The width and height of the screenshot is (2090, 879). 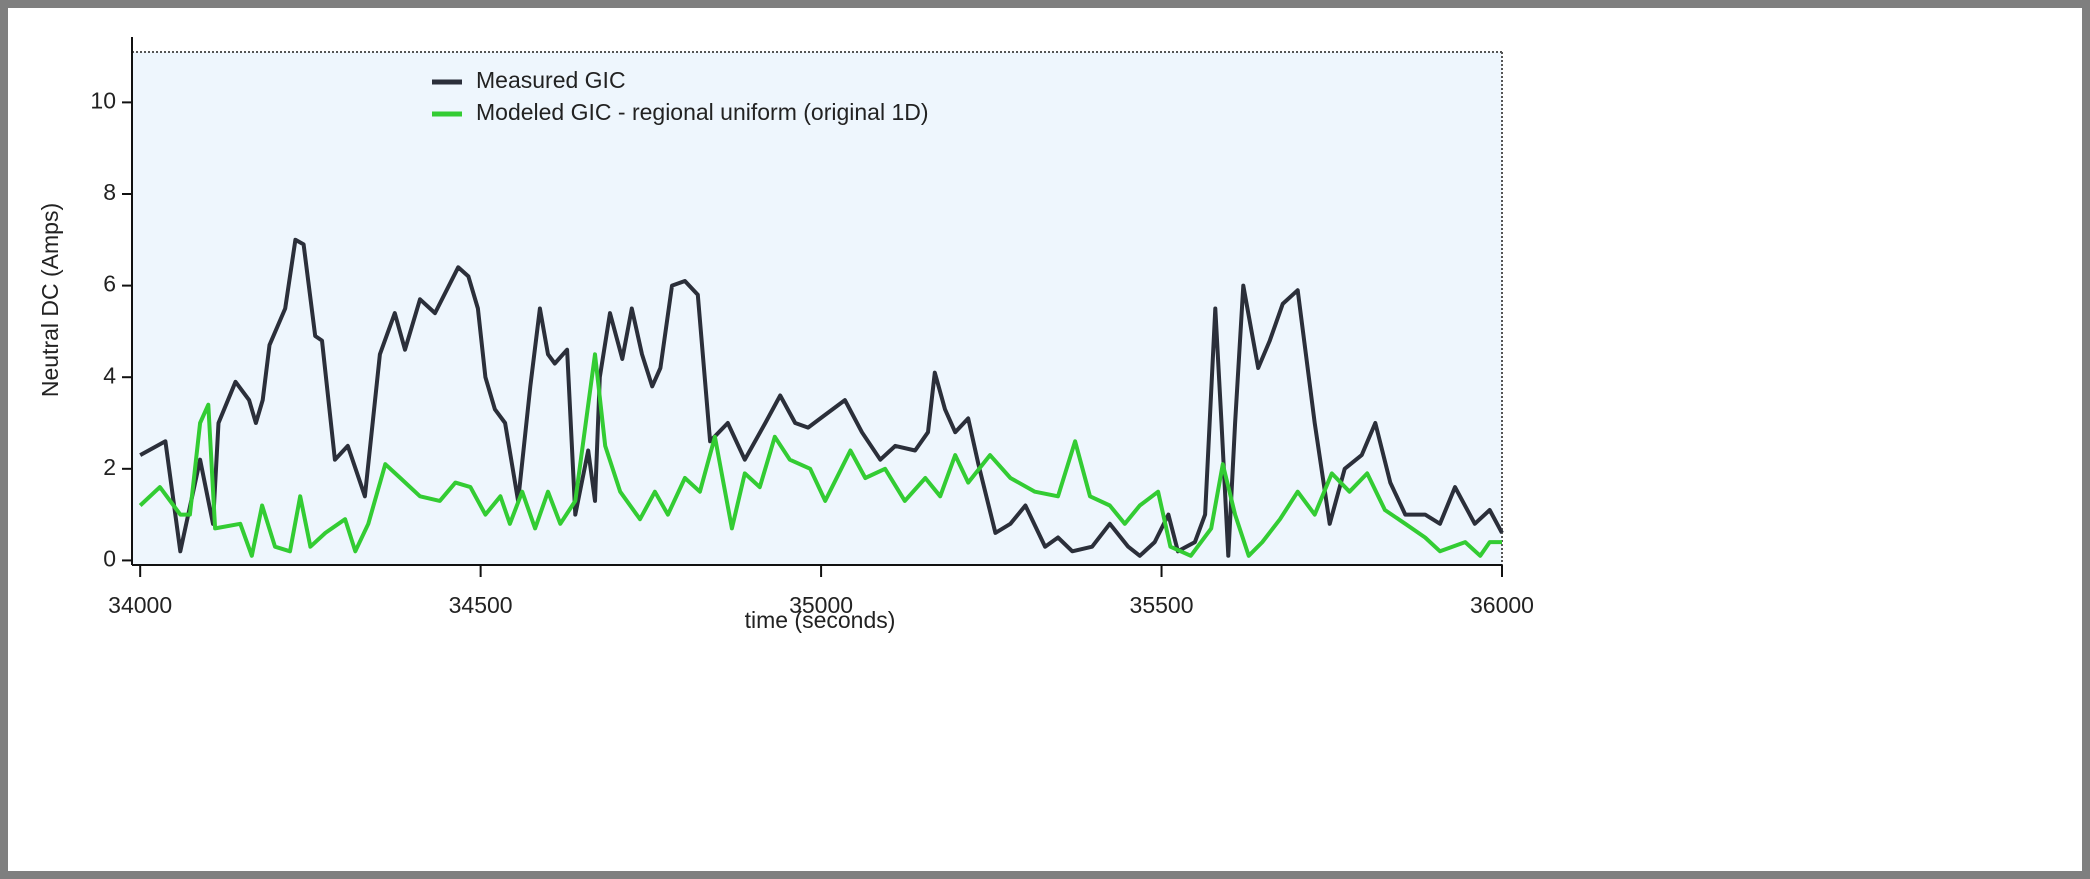 I want to click on x-tick-label: 35000, so click(x=821, y=605).